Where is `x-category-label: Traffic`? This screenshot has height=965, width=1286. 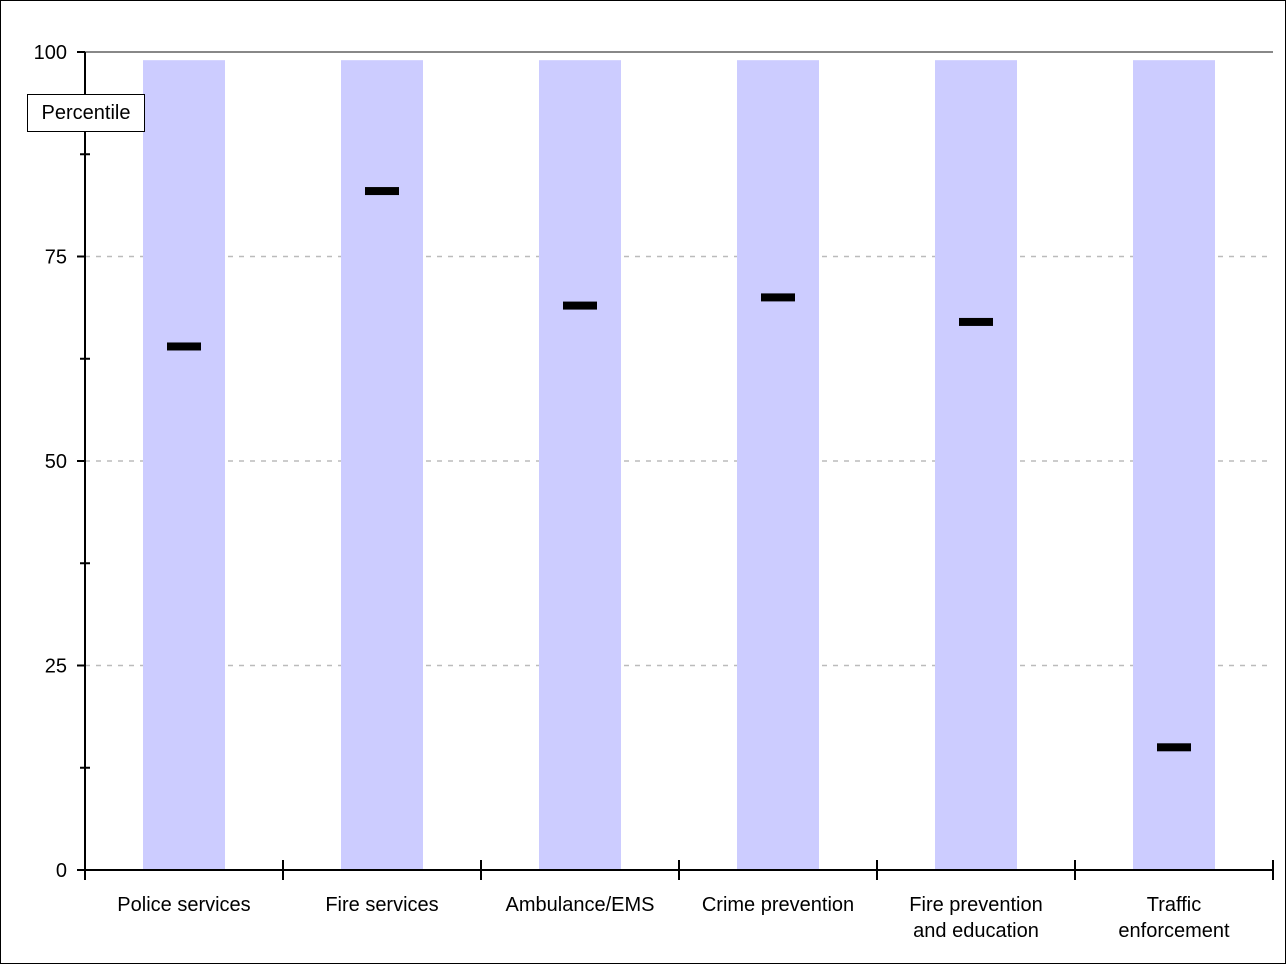 x-category-label: Traffic is located at coordinates (1174, 905).